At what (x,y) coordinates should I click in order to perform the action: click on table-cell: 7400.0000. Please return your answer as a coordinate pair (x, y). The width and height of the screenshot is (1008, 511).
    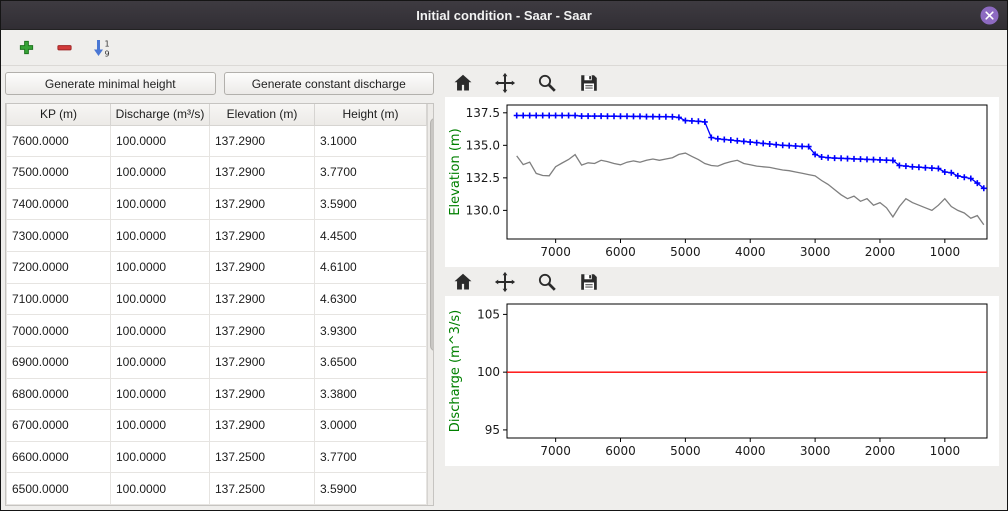
    Looking at the image, I should click on (58, 204).